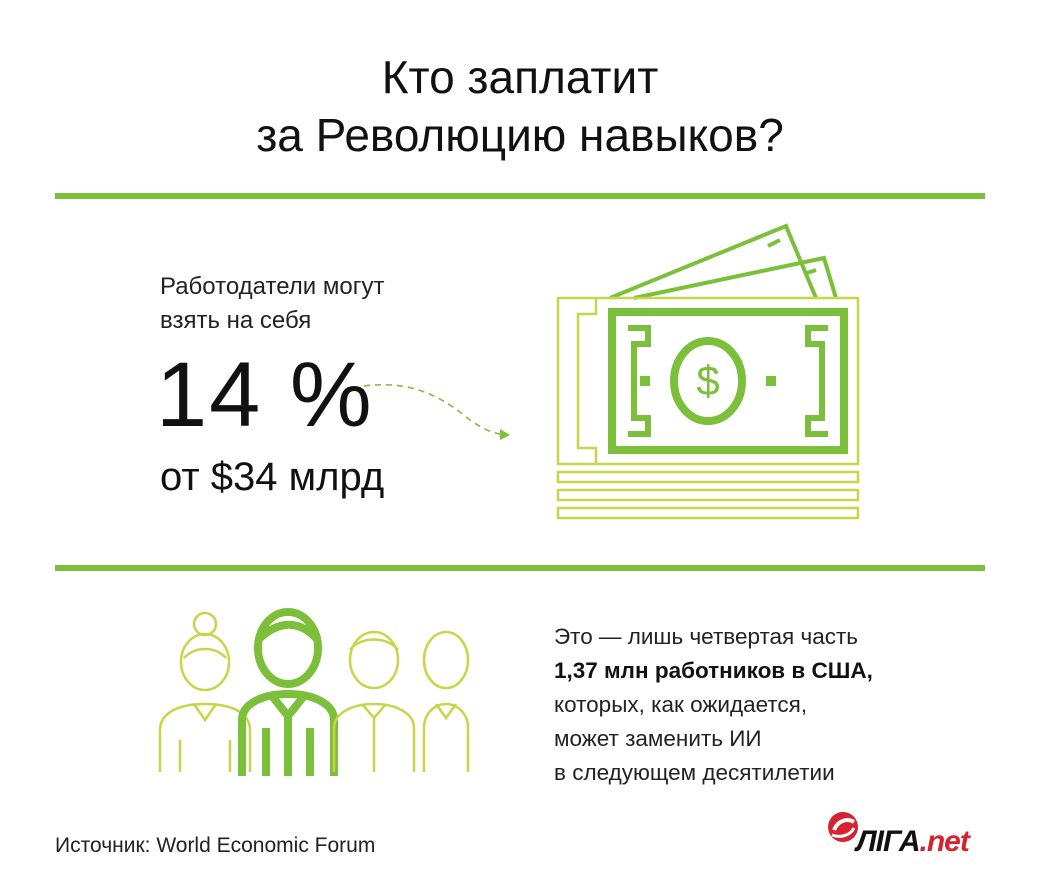 This screenshot has width=1040, height=894. Describe the element at coordinates (944, 841) in the screenshot. I see `liga-logo-part-2: .net` at that location.